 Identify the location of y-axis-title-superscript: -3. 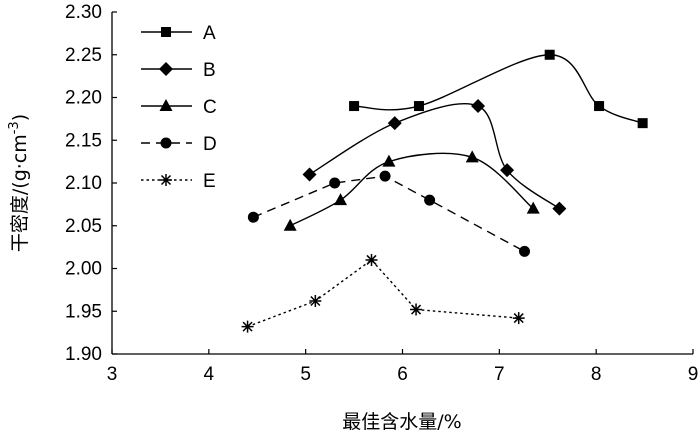
(14, 127).